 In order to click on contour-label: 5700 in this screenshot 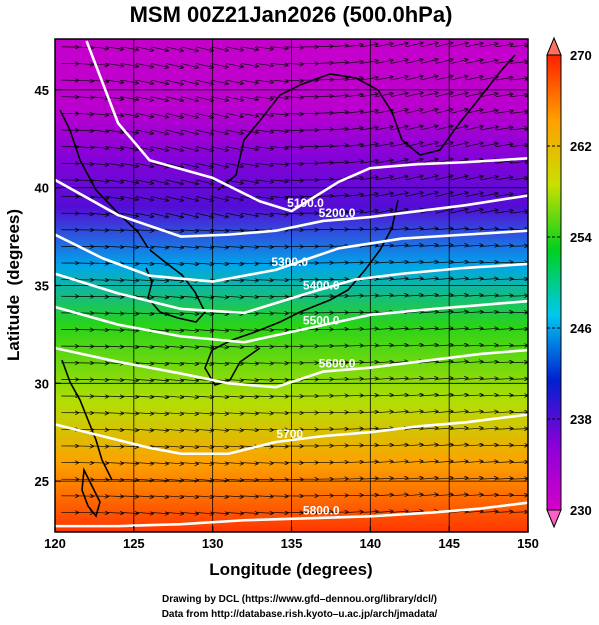, I will do `click(289, 434)`.